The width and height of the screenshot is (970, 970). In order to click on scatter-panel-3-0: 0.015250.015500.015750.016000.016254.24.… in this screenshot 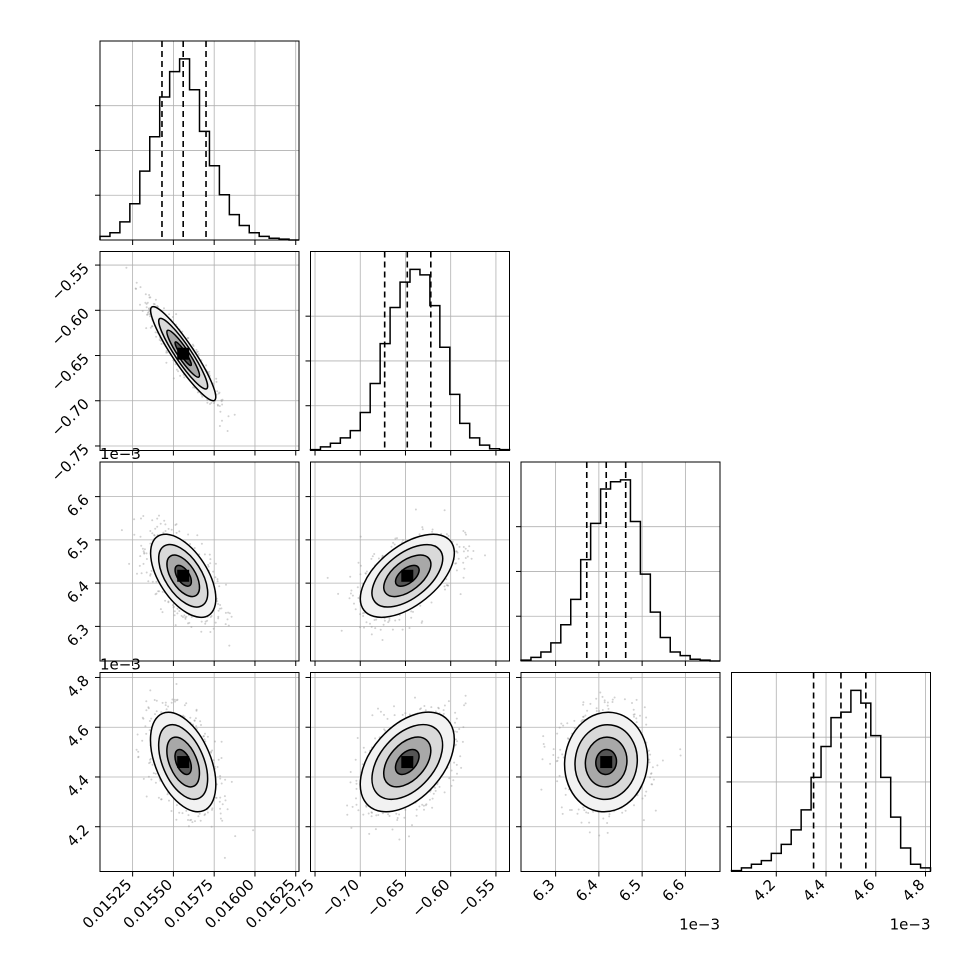, I will do `click(181, 794)`.